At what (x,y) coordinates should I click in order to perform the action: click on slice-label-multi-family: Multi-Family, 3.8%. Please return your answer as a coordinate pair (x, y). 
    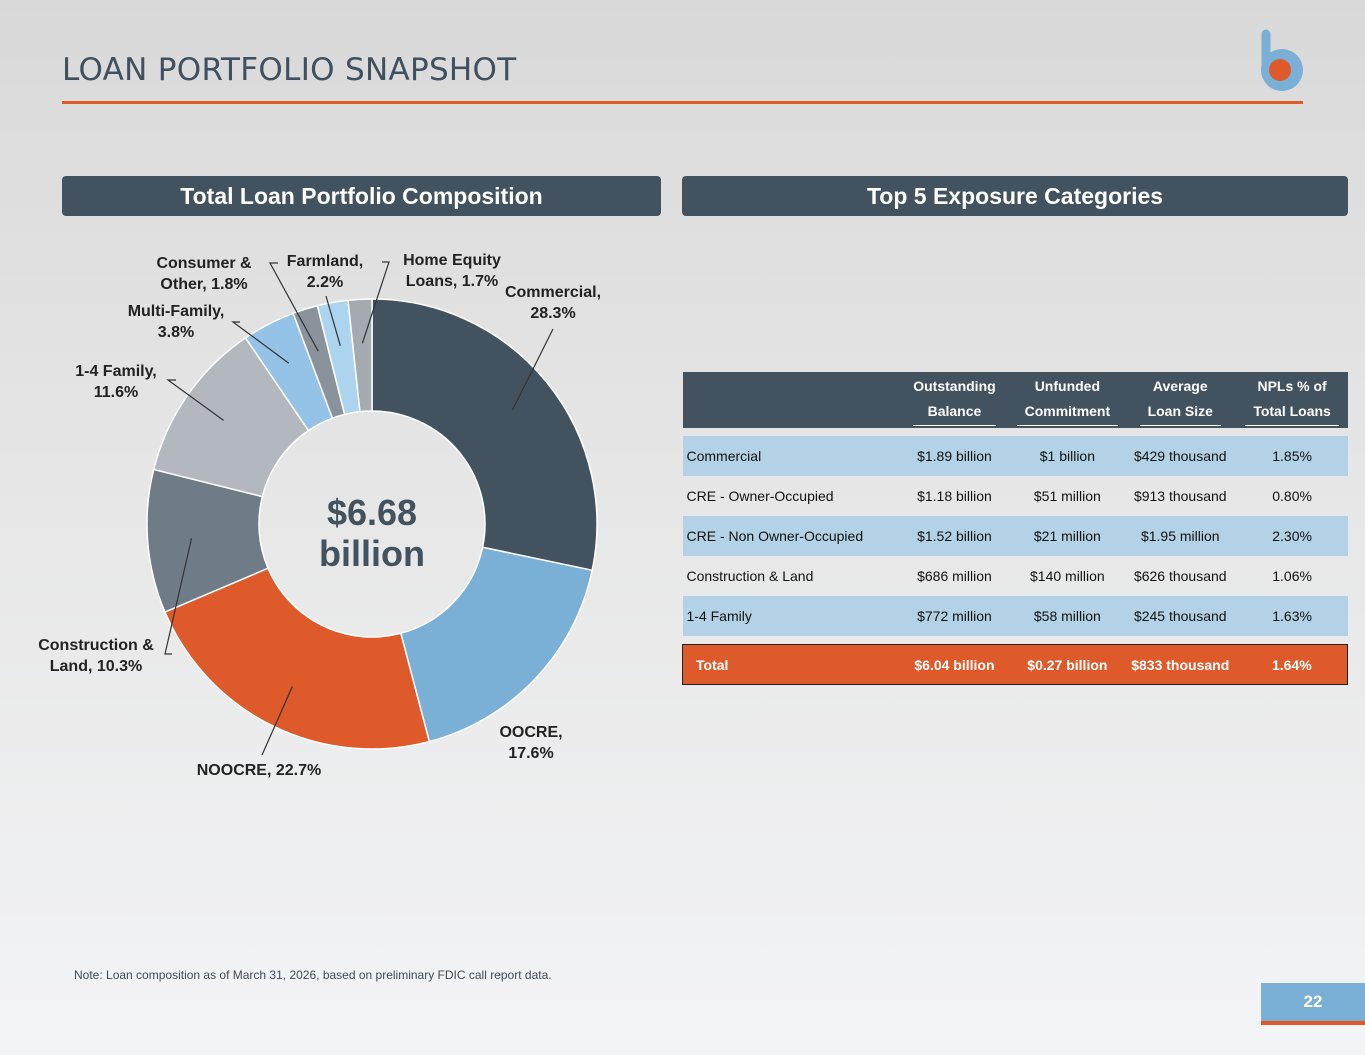
    Looking at the image, I should click on (176, 322).